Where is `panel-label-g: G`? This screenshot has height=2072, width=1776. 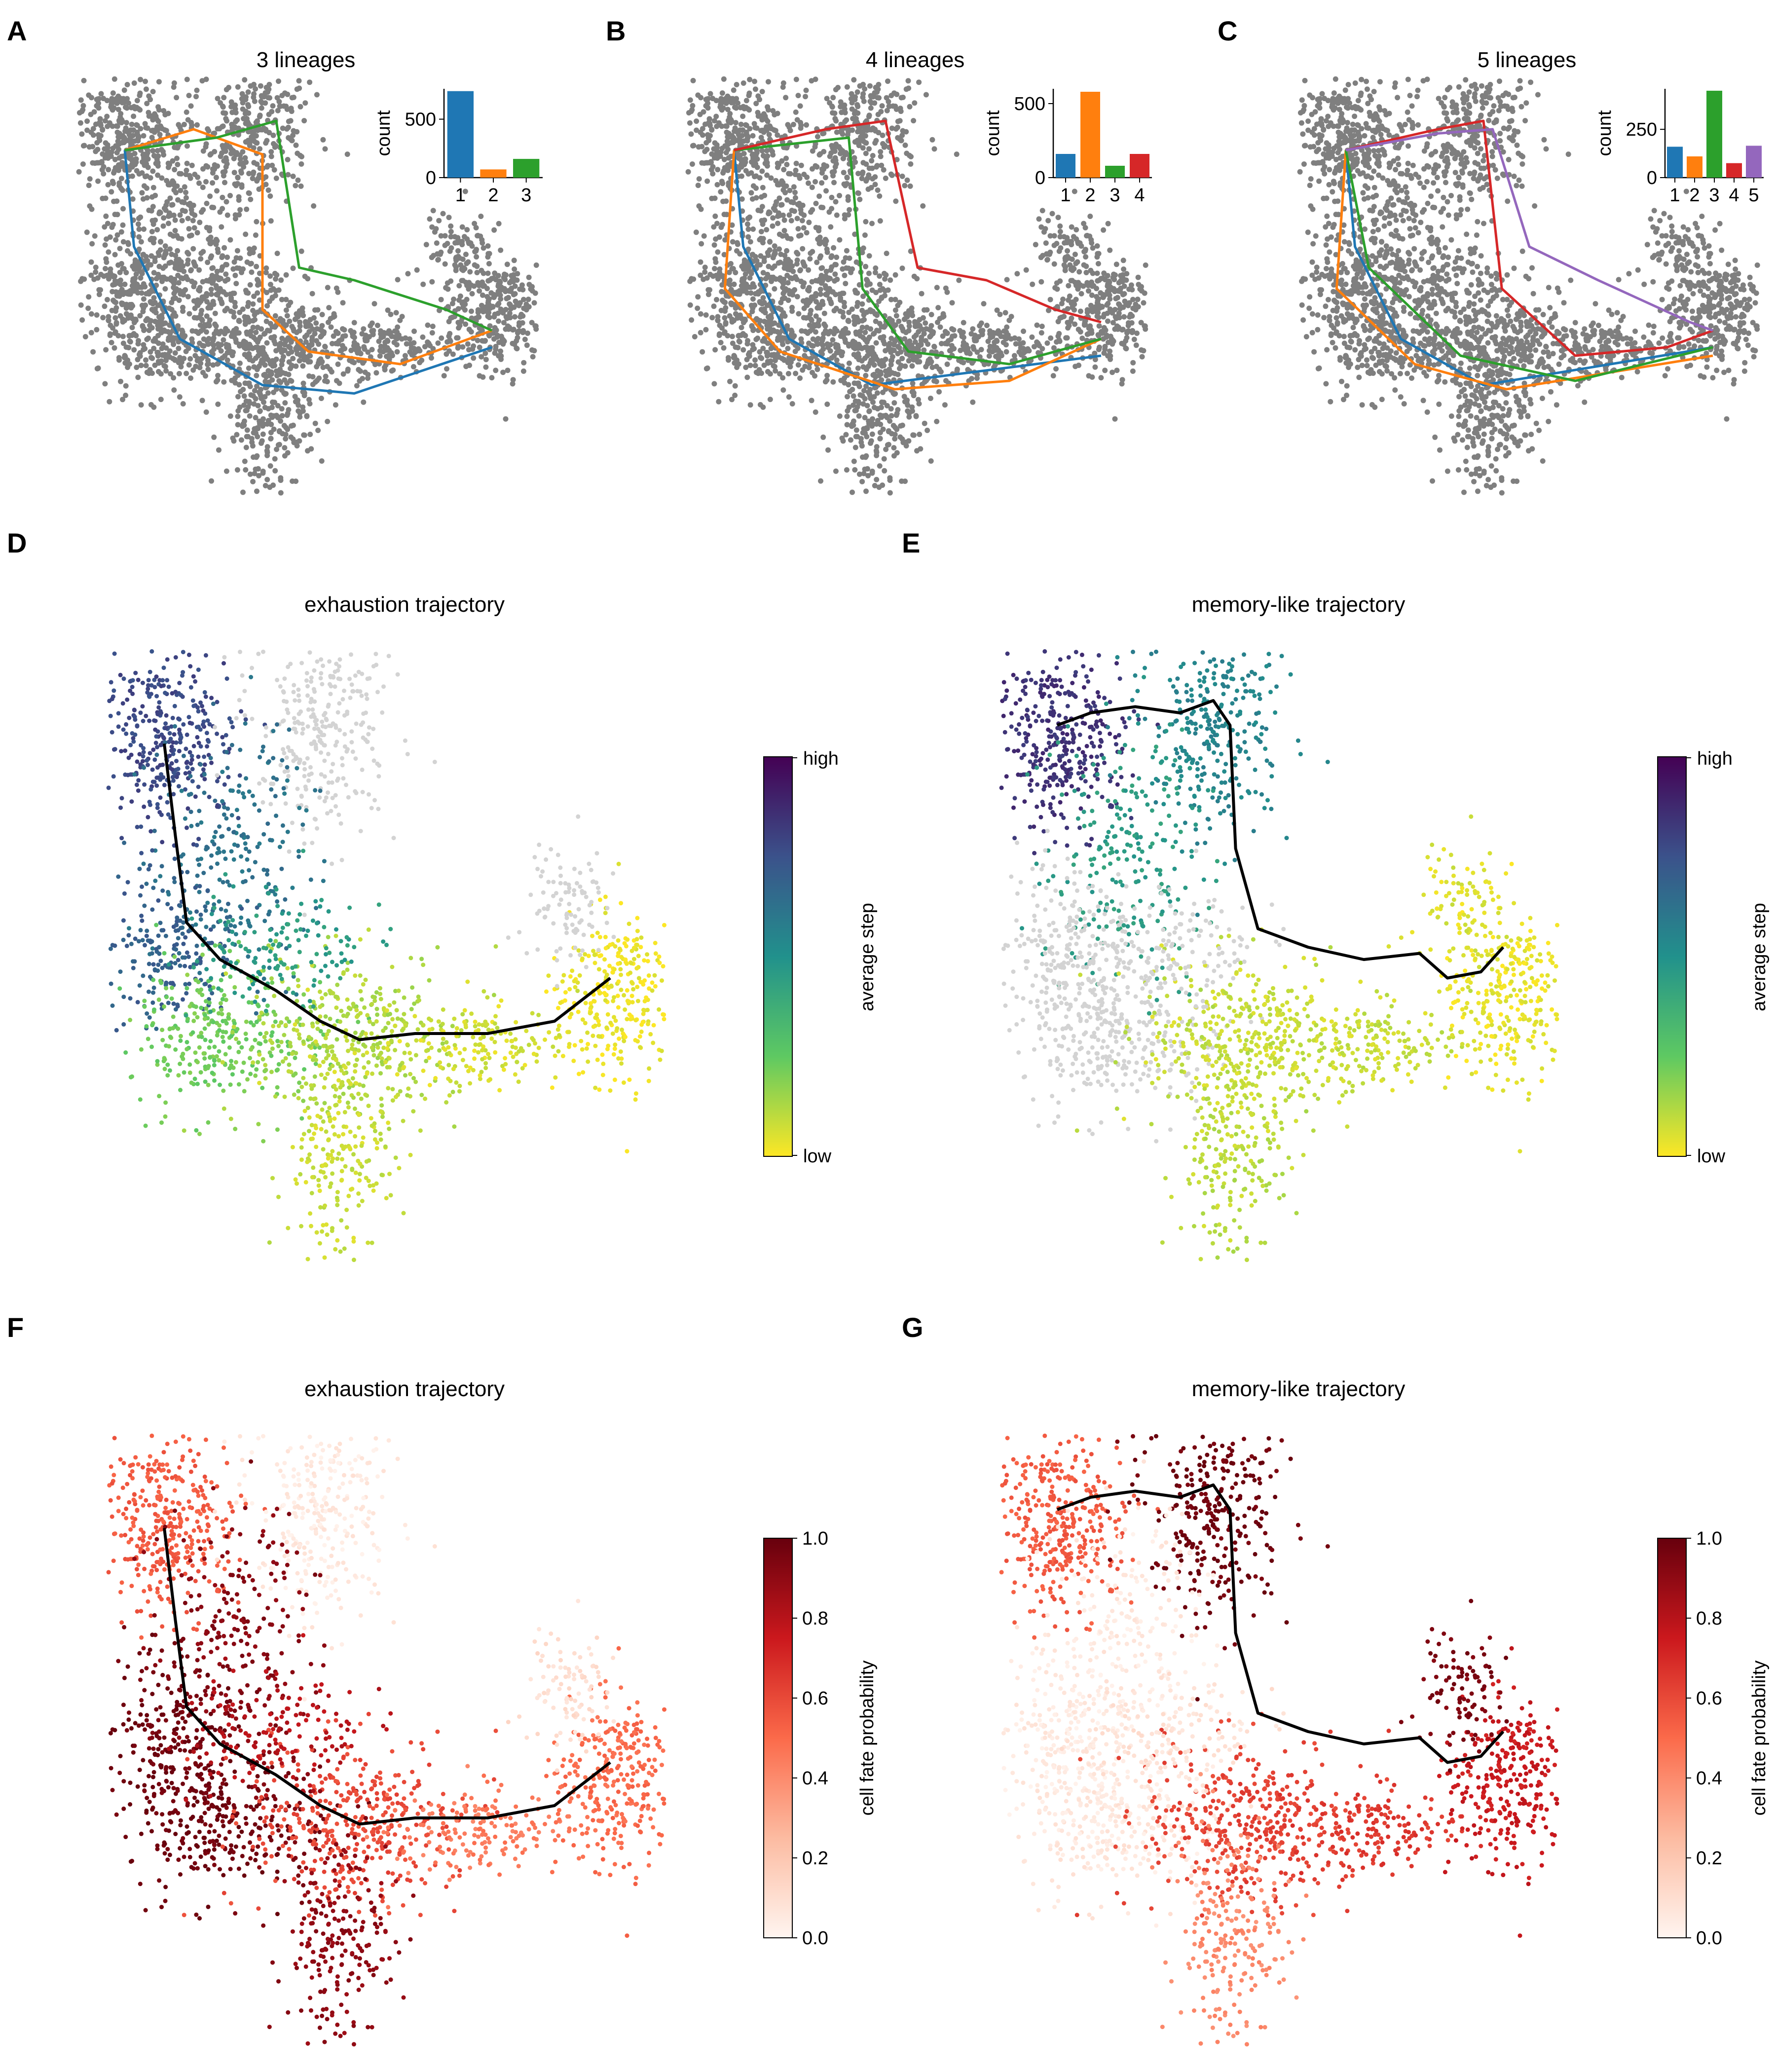 panel-label-g: G is located at coordinates (913, 1328).